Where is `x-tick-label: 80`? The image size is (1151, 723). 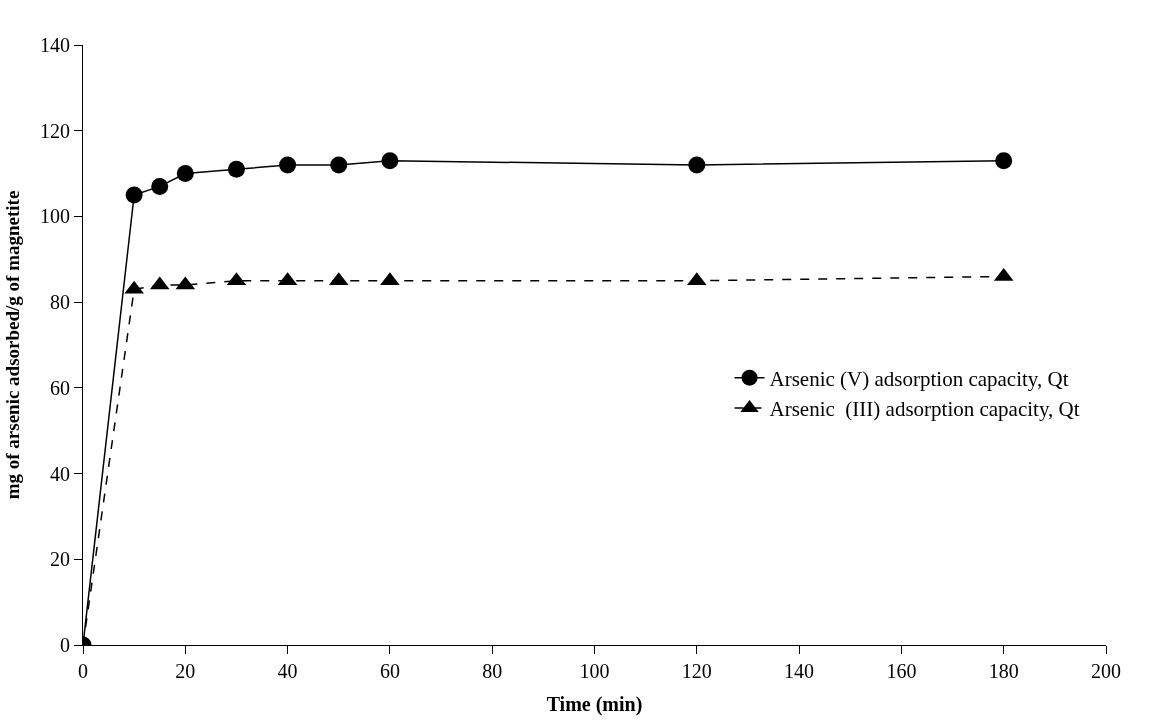 x-tick-label: 80 is located at coordinates (492, 671).